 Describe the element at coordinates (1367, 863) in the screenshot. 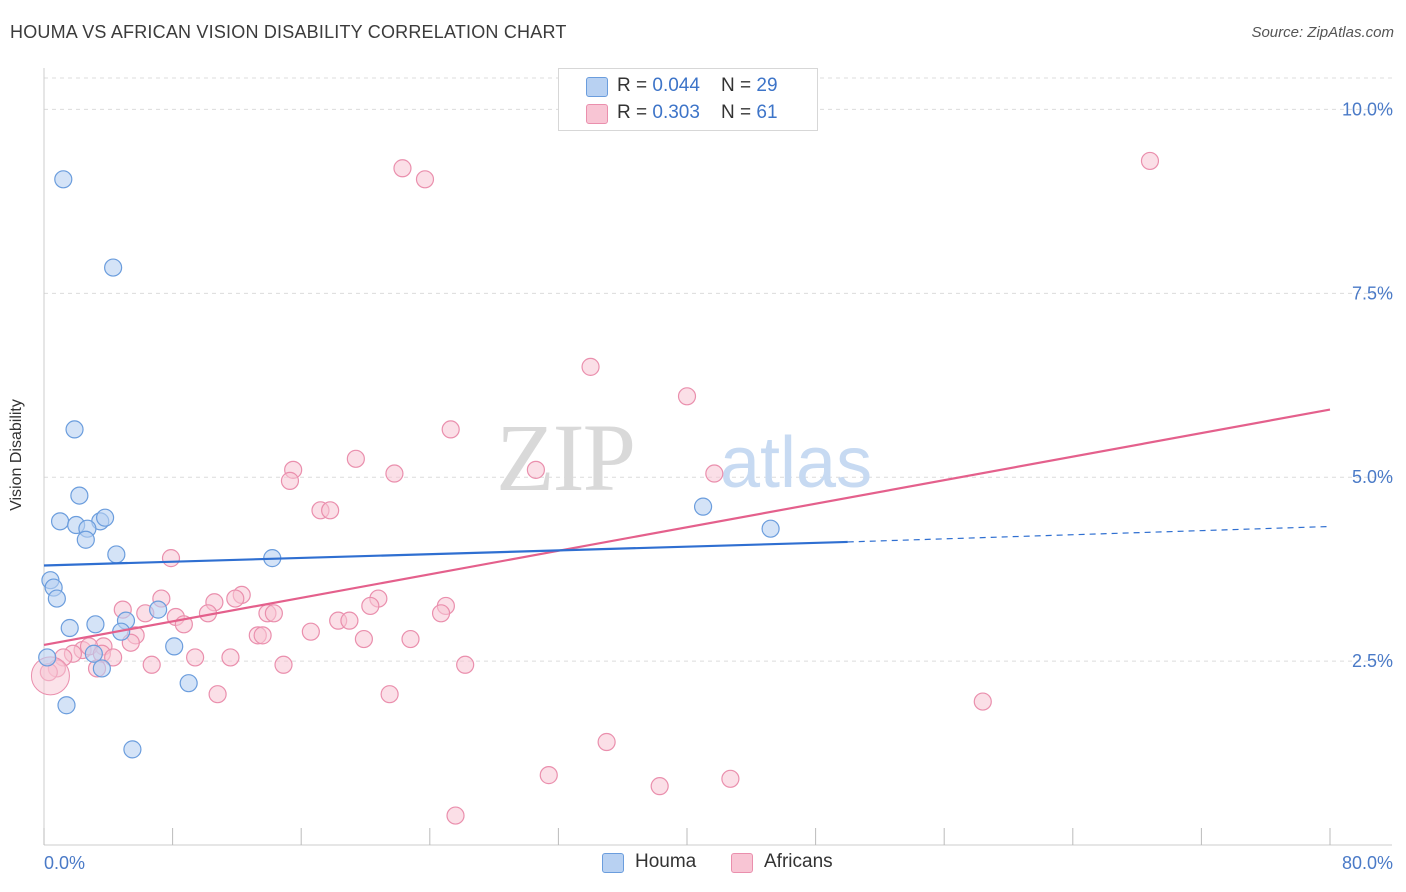

I see `x-tick-label: 80.0%` at that location.